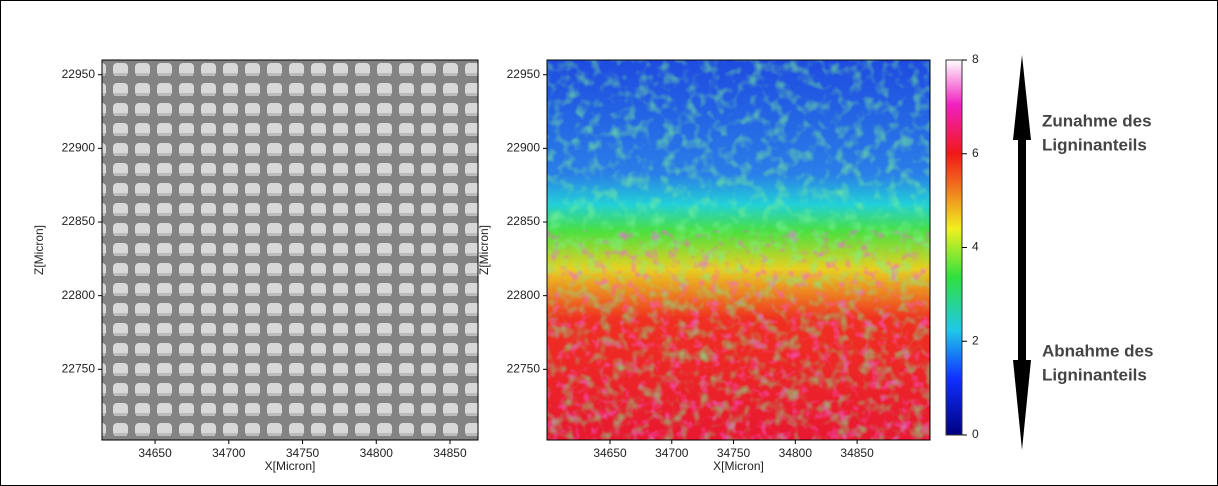 The image size is (1218, 486). I want to click on annotation: Abnahme des, so click(1097, 350).